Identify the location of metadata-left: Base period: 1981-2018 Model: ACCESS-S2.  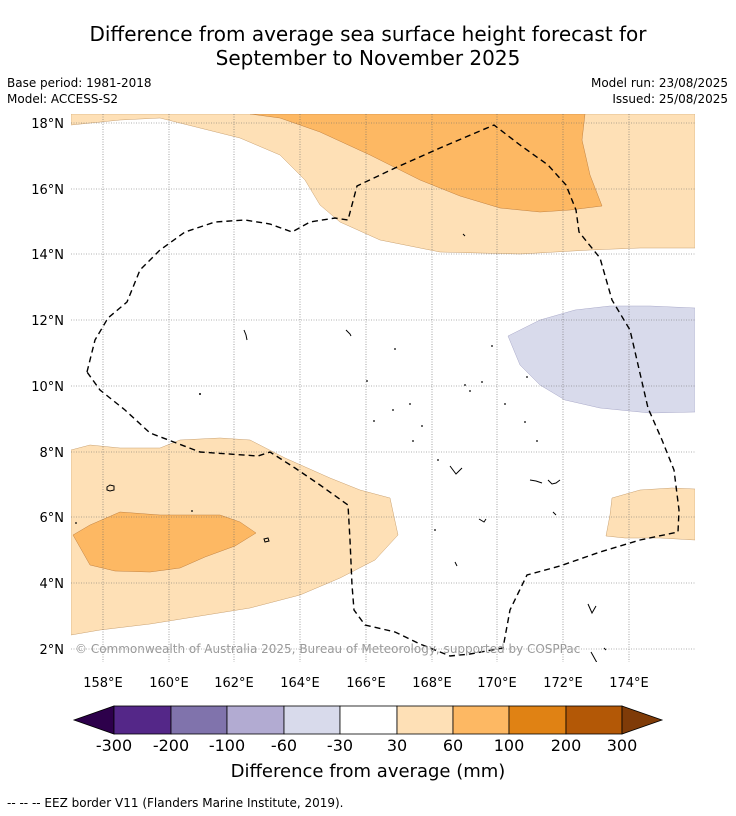
(79, 91).